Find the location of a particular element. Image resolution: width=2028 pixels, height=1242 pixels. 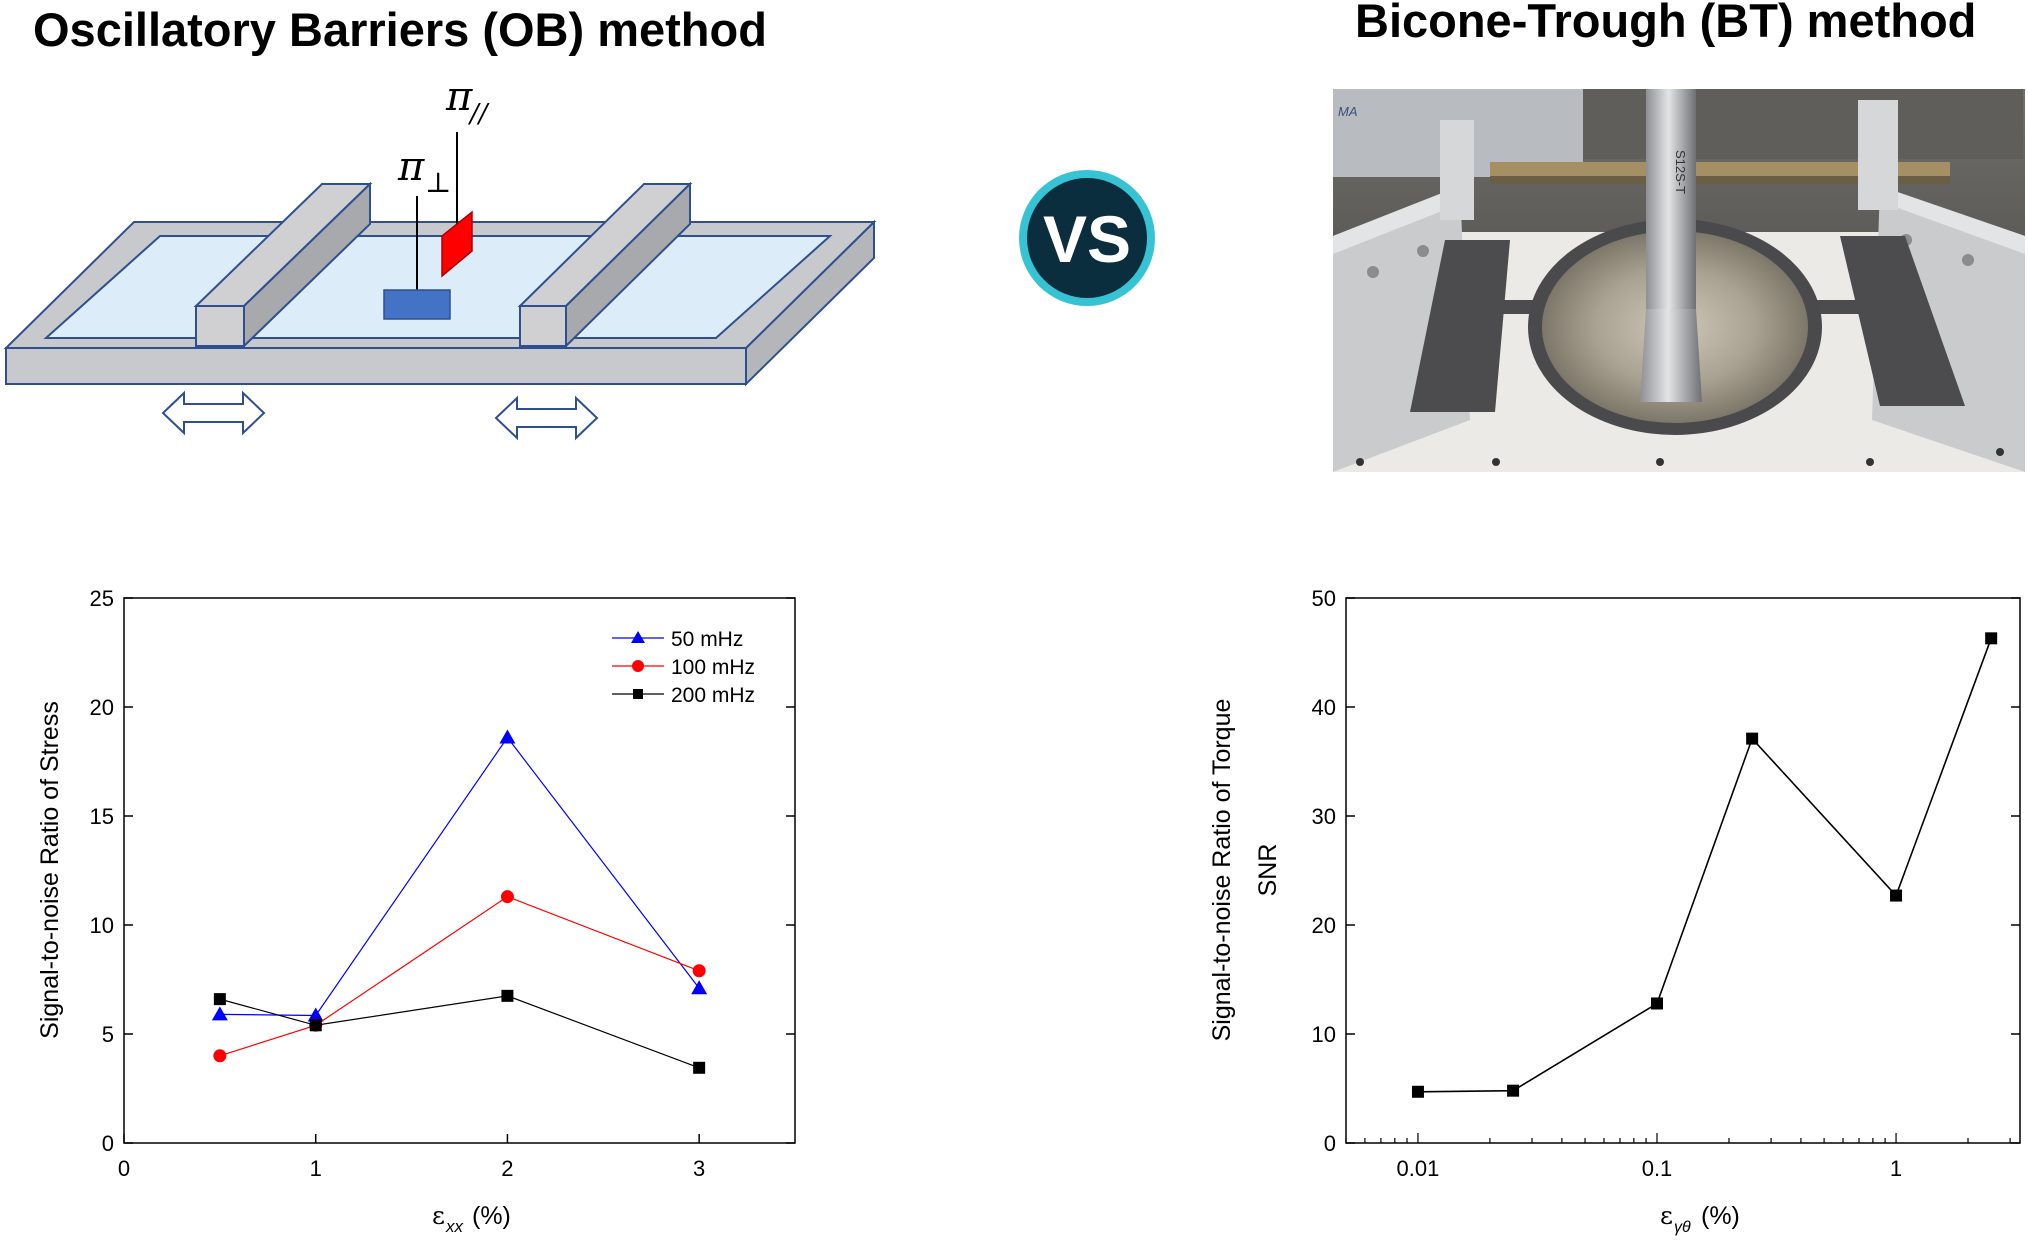

y-tick-label: 5 is located at coordinates (108, 1034).